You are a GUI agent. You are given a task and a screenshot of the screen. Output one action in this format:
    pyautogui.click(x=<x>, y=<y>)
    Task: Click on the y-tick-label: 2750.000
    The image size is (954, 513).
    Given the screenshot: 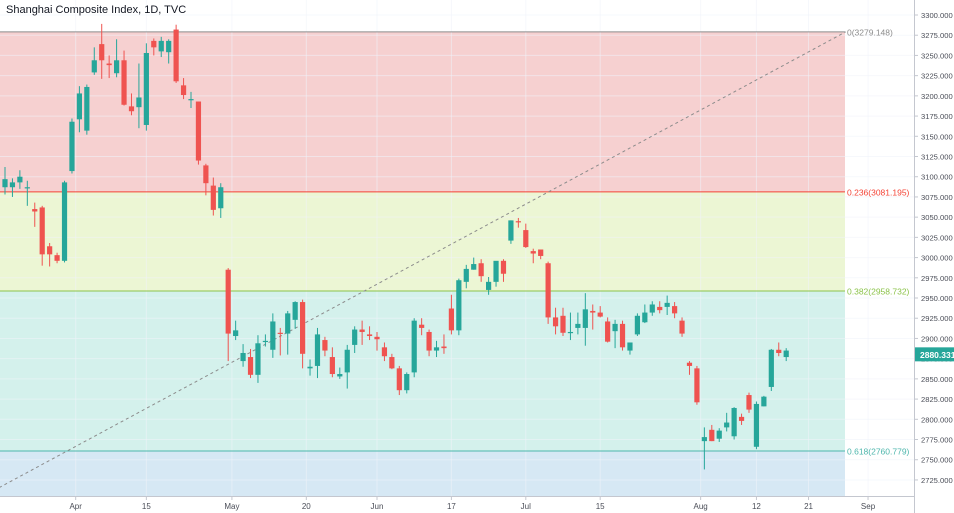 What is the action you would take?
    pyautogui.click(x=937, y=460)
    